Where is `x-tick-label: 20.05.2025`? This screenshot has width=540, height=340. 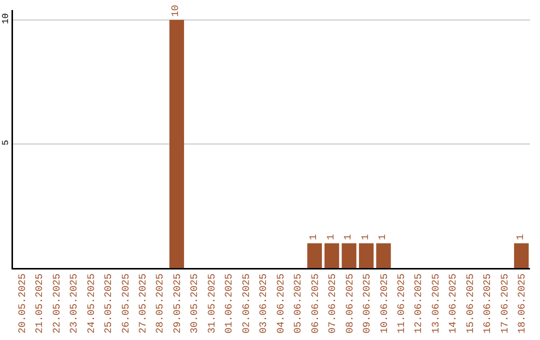 x-tick-label: 20.05.2025 is located at coordinates (23, 304).